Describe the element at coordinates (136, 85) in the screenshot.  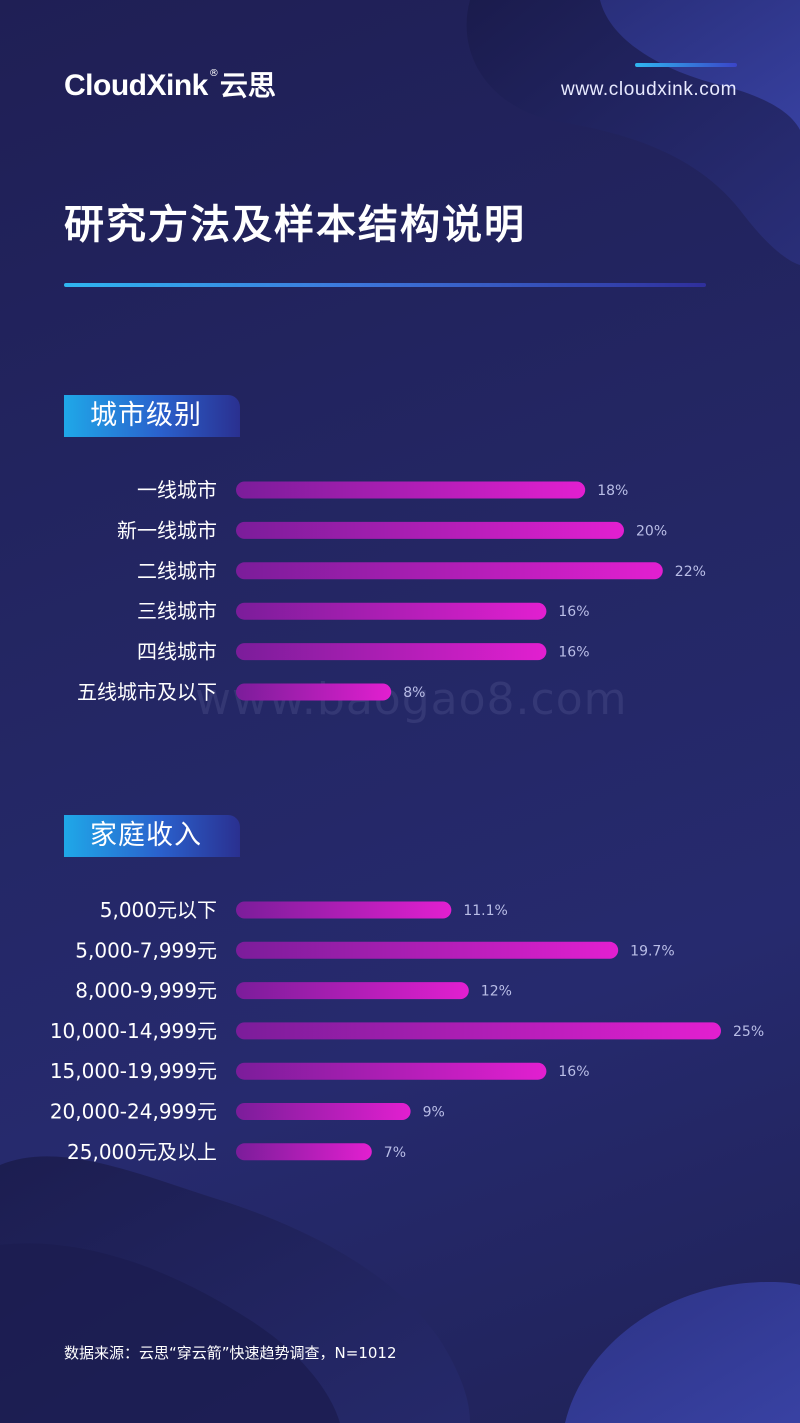
I see `brand-name: CloudXink` at that location.